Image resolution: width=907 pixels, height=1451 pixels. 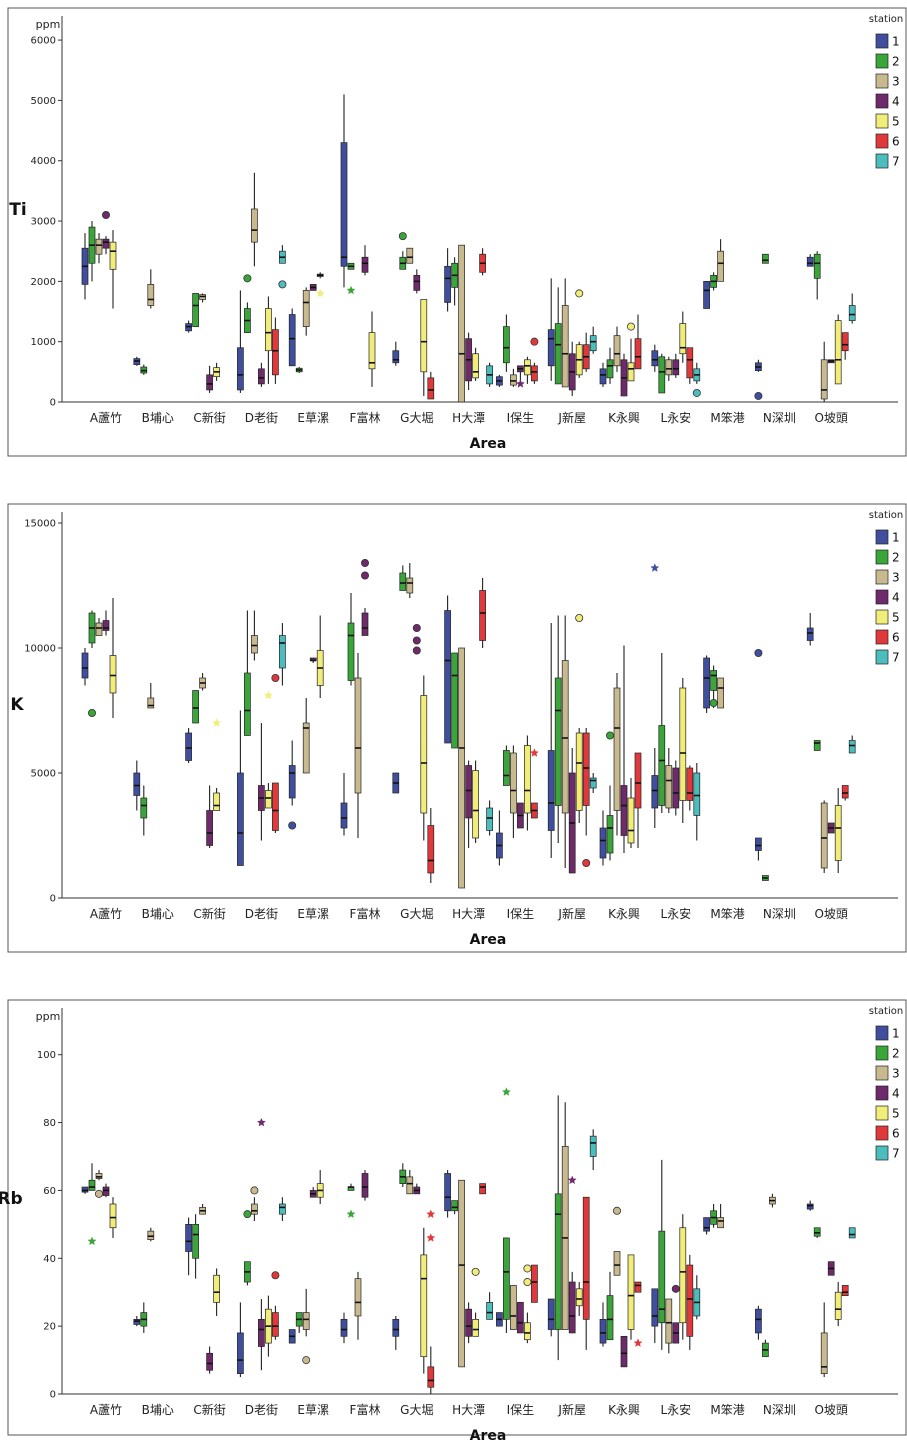 I want to click on legend-swatch, so click(x=882, y=537).